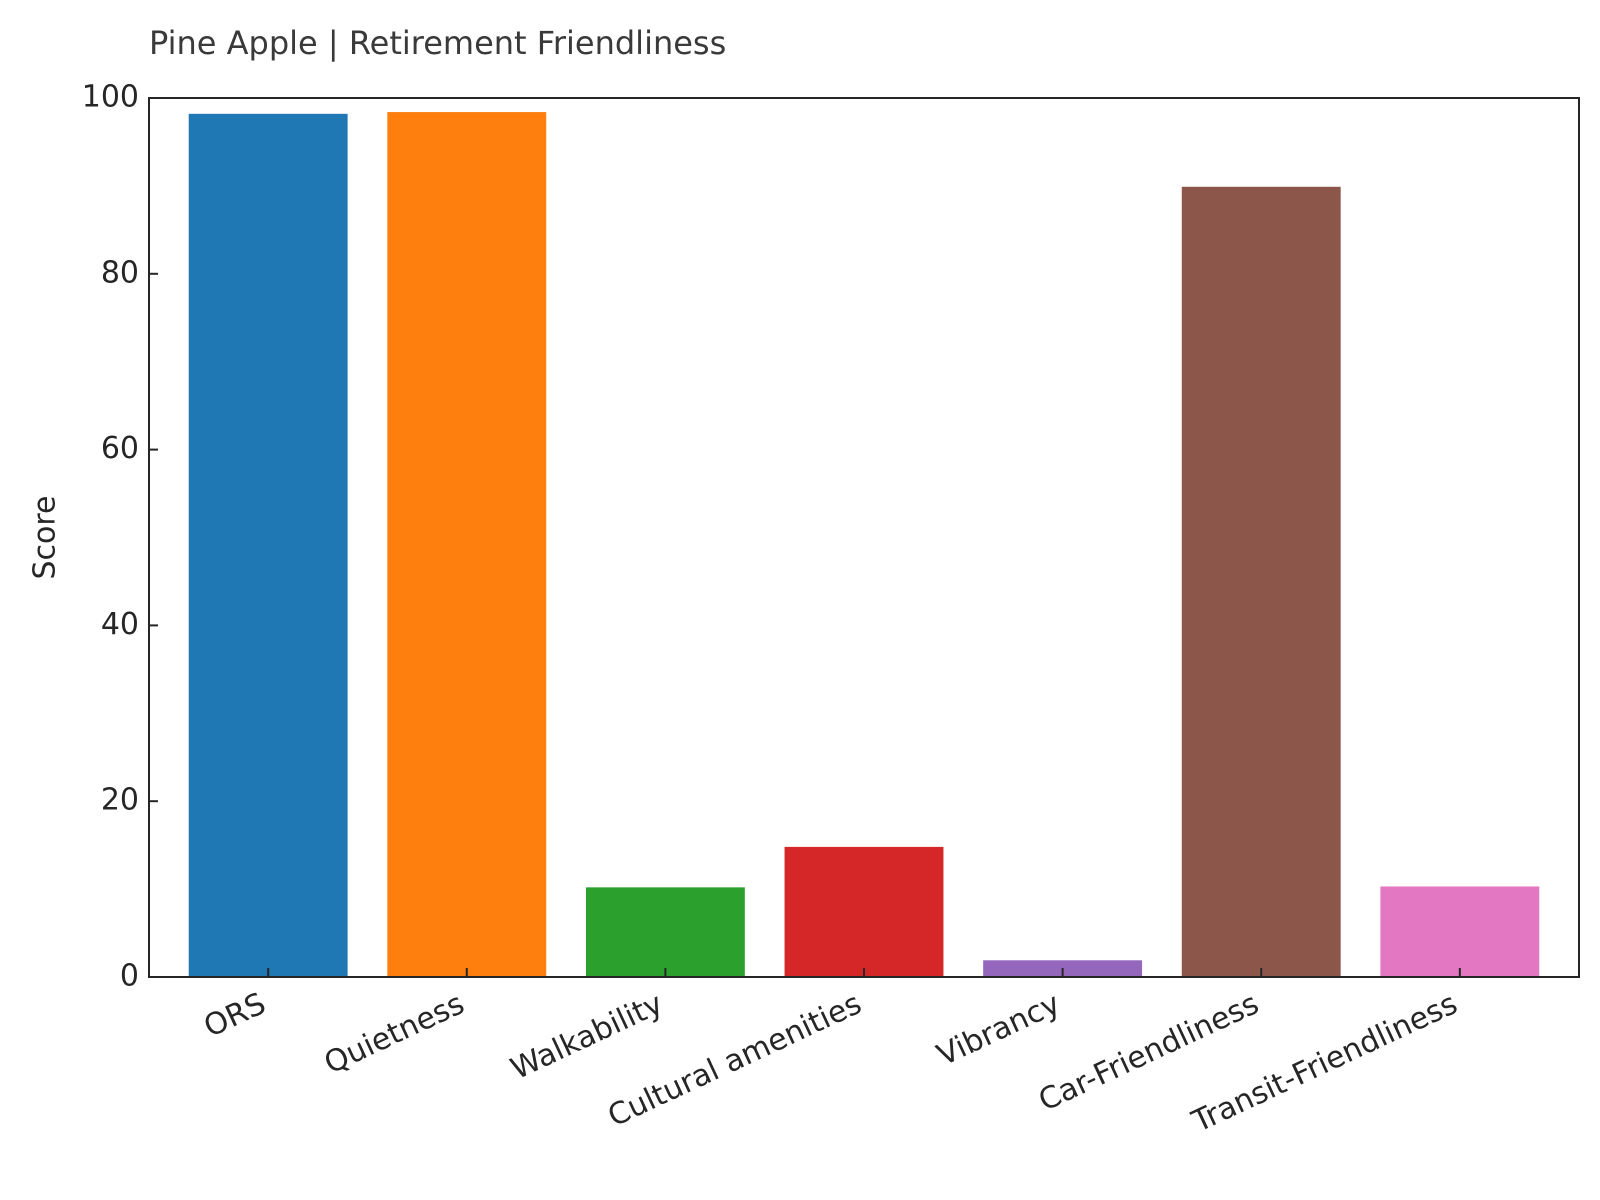 Image resolution: width=1600 pixels, height=1200 pixels. I want to click on x-tick-label: ORS, so click(235, 1015).